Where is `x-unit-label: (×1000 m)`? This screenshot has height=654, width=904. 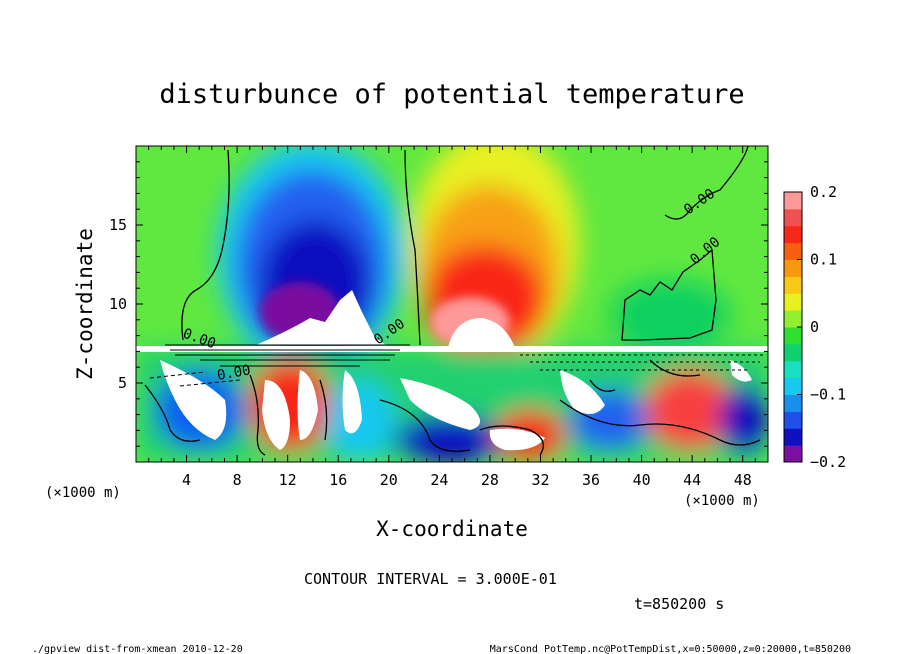 x-unit-label: (×1000 m) is located at coordinates (83, 493).